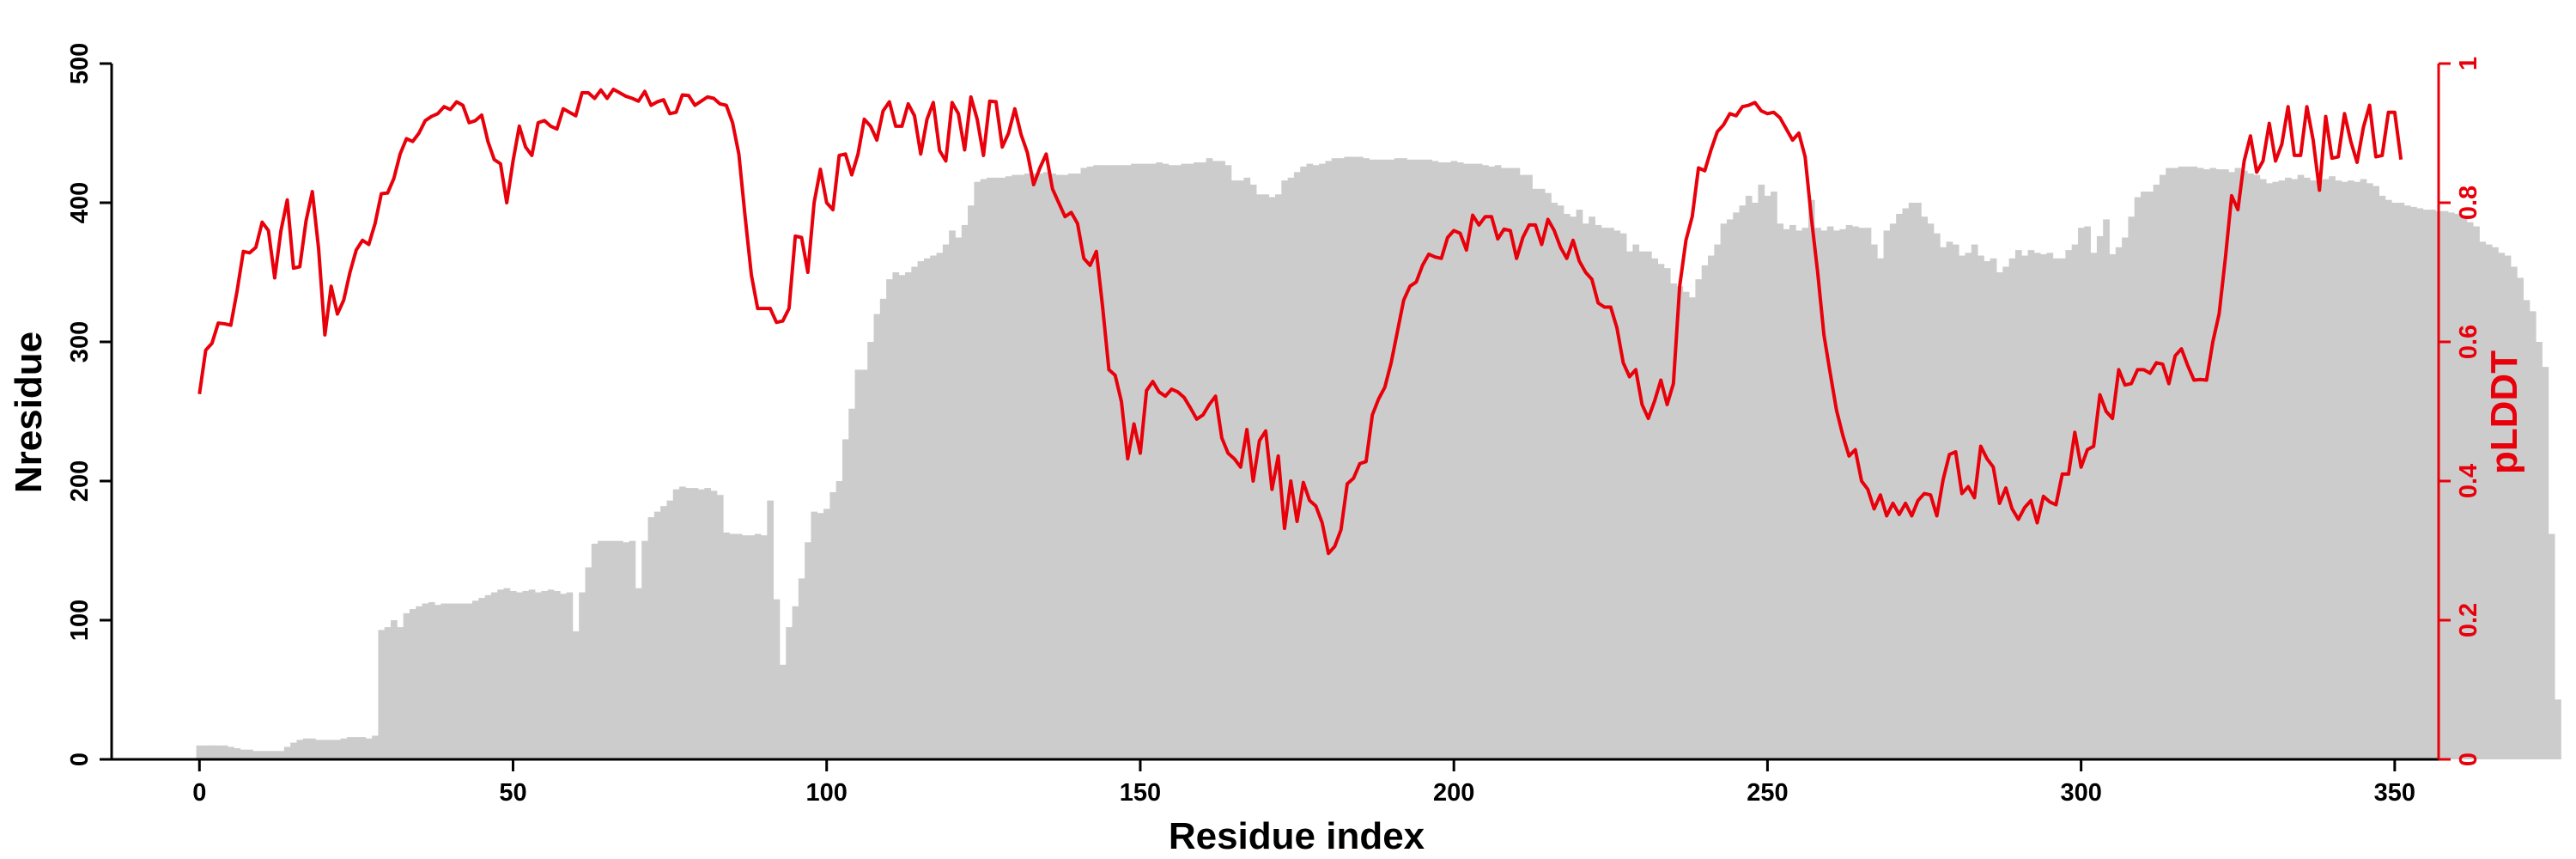  Describe the element at coordinates (512, 793) in the screenshot. I see `x-tick-label: 50` at that location.